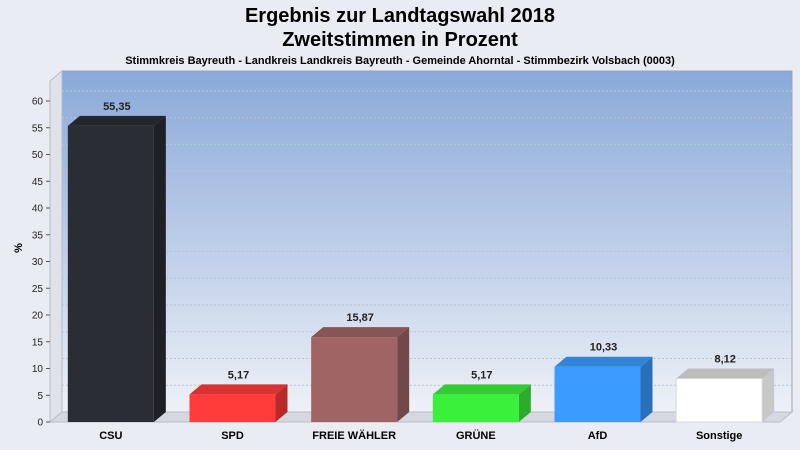 The width and height of the screenshot is (800, 450). I want to click on y-axis-label: %, so click(19, 248).